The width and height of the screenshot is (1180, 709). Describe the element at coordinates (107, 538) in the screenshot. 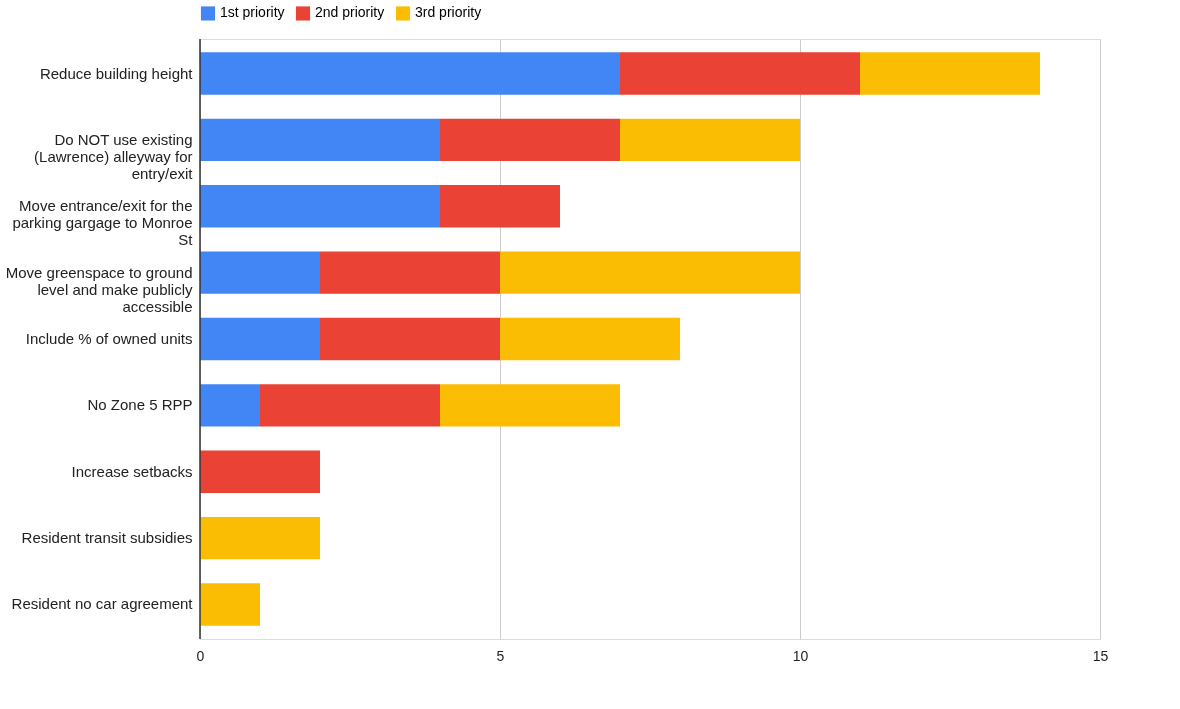

I see `y-tick-label: Resident transit subsidies` at that location.